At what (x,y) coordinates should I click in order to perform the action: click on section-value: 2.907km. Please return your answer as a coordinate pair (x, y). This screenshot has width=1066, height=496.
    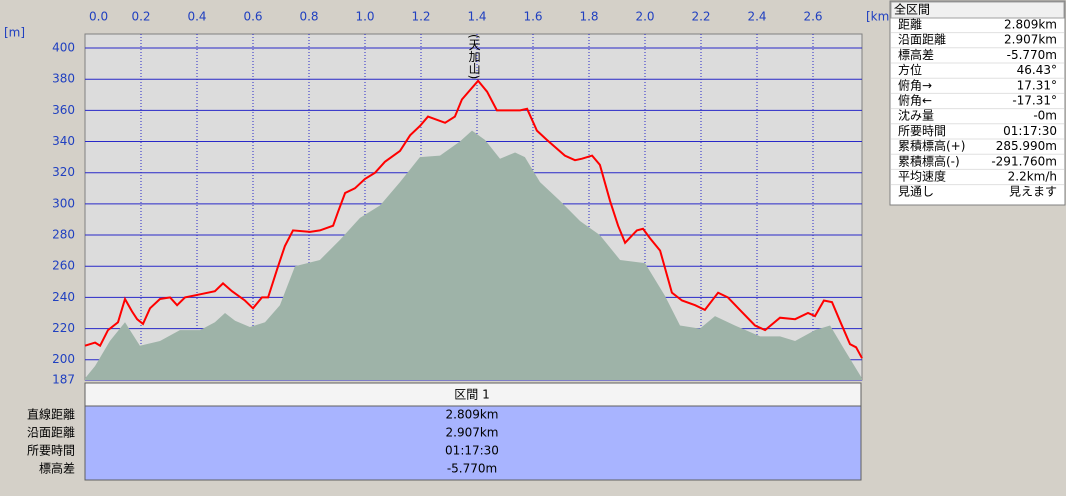
    Looking at the image, I should click on (472, 433).